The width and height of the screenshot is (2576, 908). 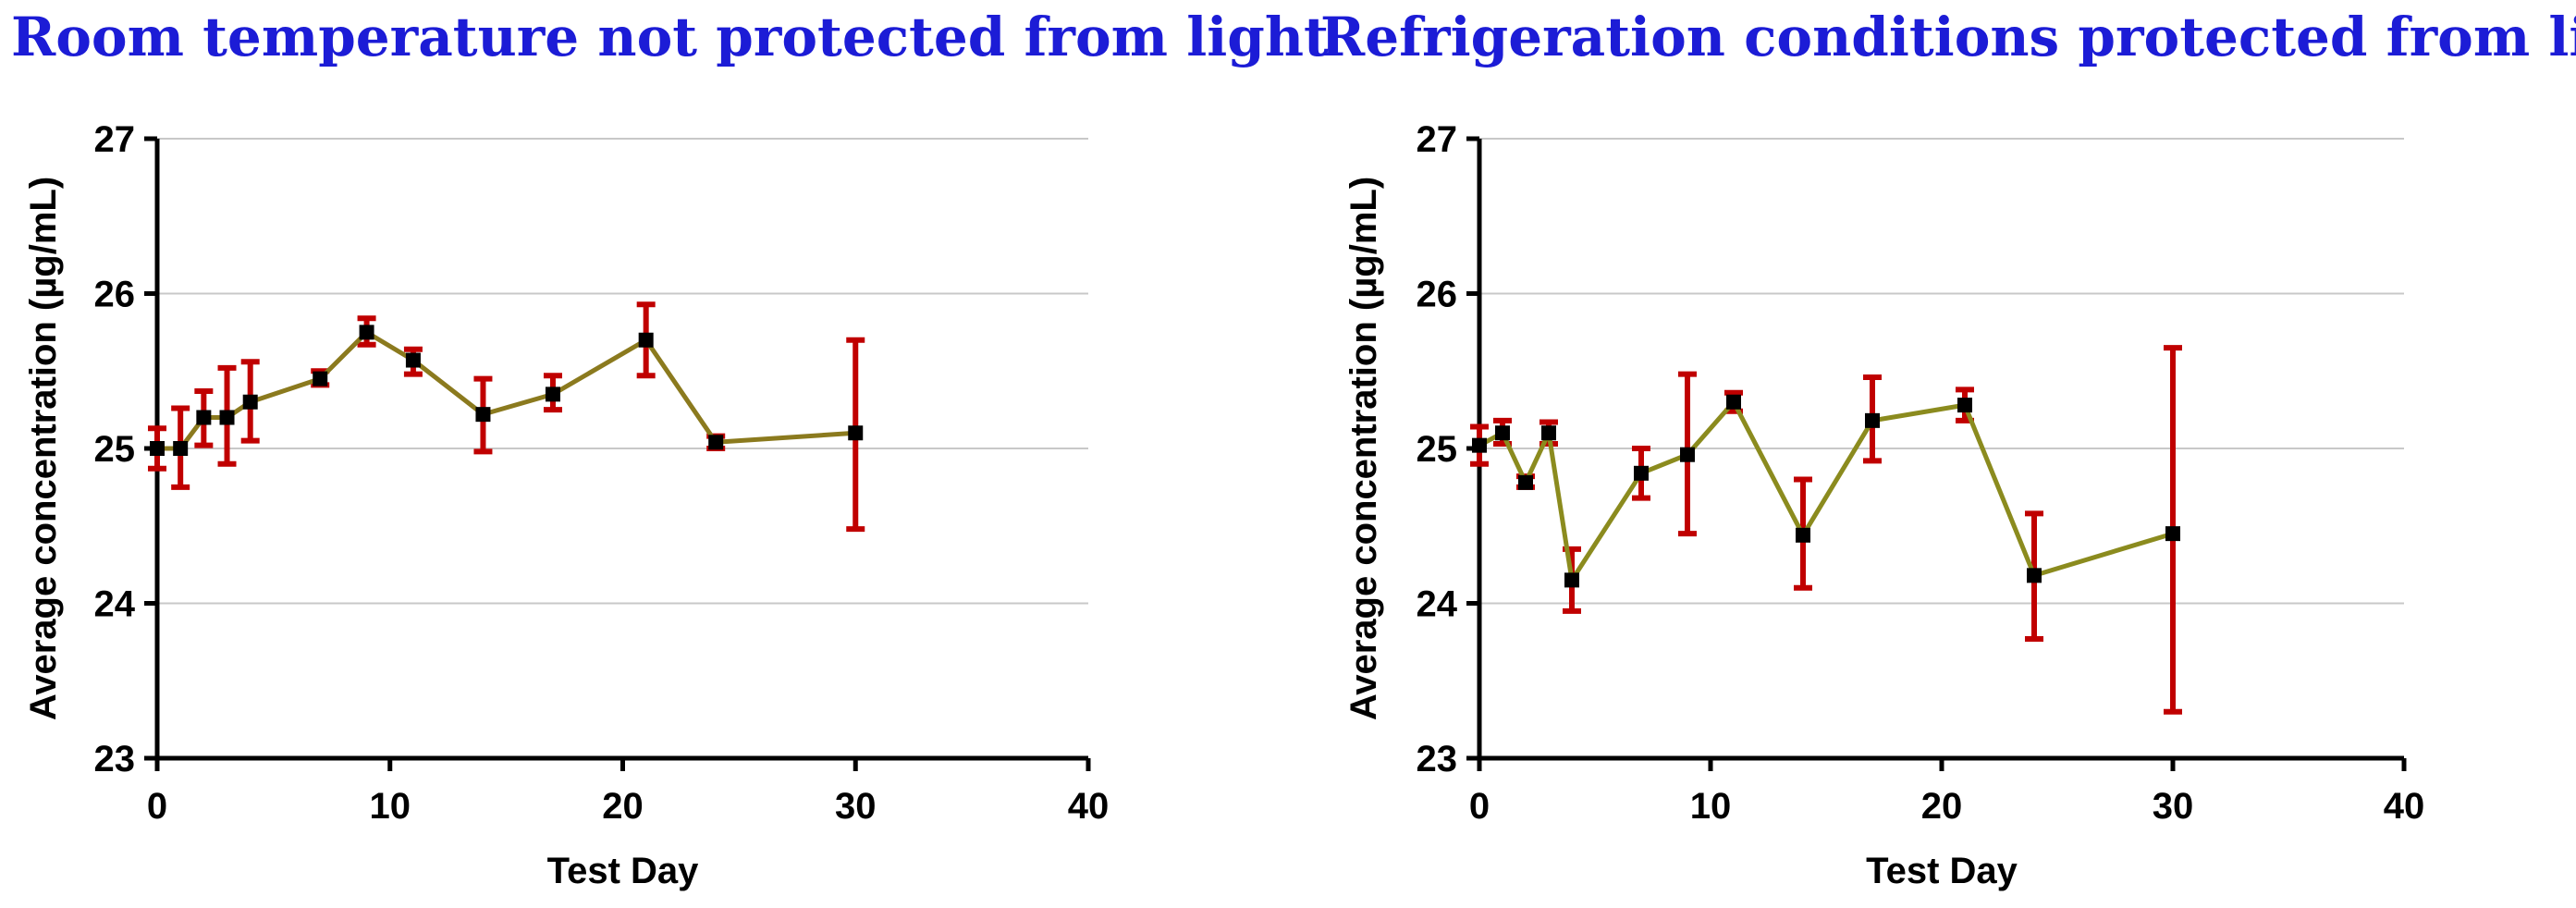 What do you see at coordinates (115, 759) in the screenshot?
I see `chart-1-y-tick-label: 23` at bounding box center [115, 759].